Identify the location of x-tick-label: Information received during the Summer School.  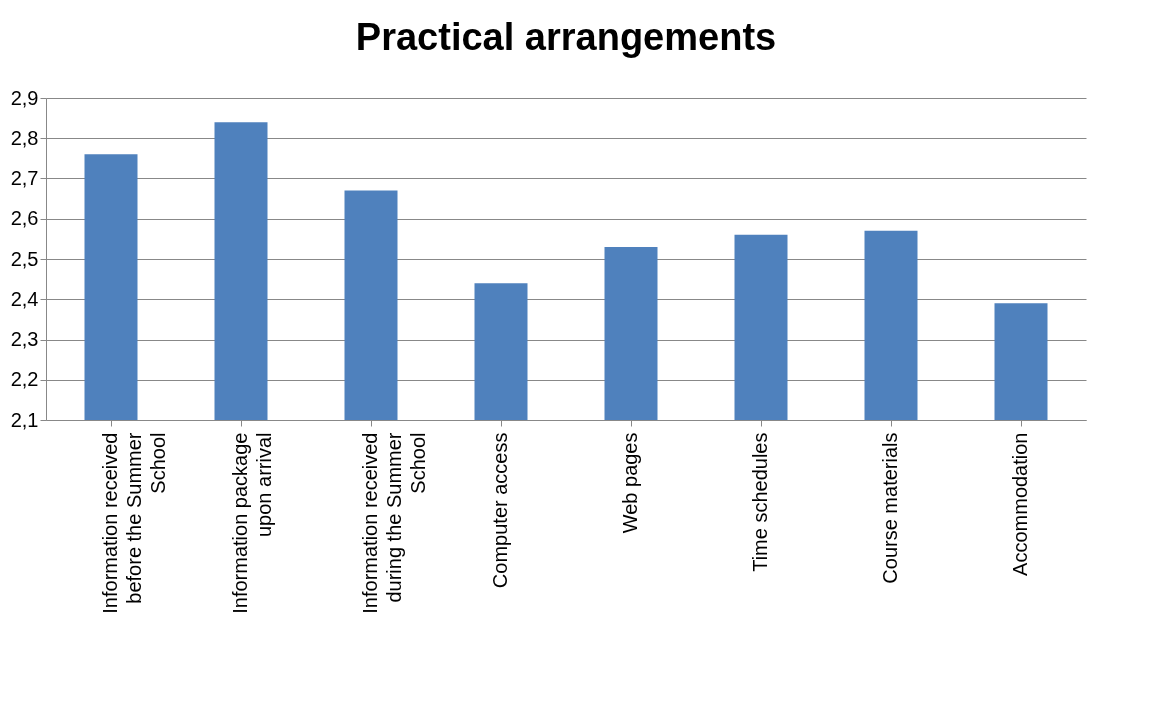
(394, 523).